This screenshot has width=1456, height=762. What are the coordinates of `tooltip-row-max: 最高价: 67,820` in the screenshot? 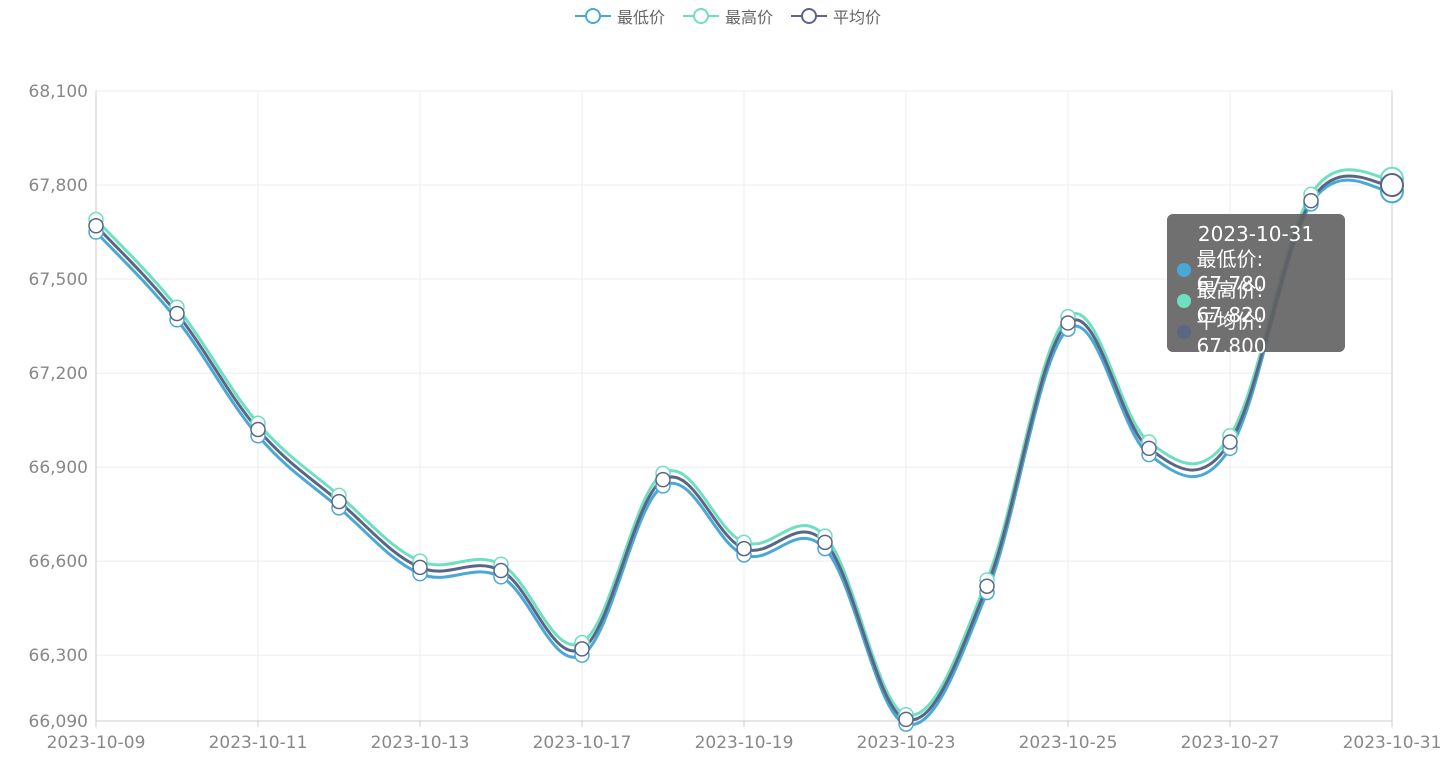 It's located at (1256, 302).